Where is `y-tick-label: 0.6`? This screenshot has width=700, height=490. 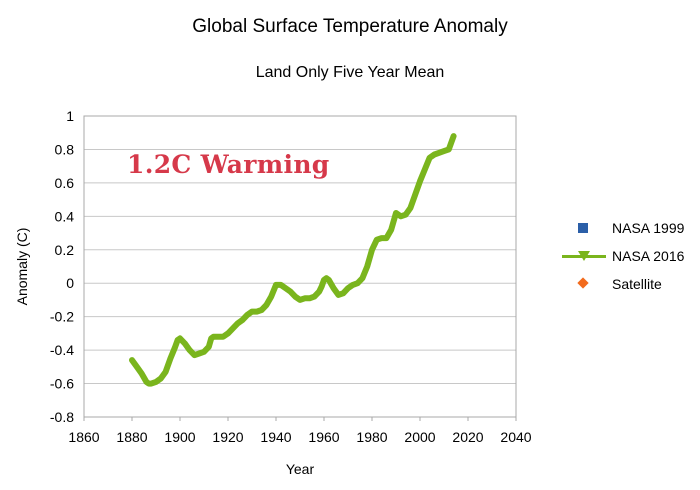 y-tick-label: 0.6 is located at coordinates (65, 183).